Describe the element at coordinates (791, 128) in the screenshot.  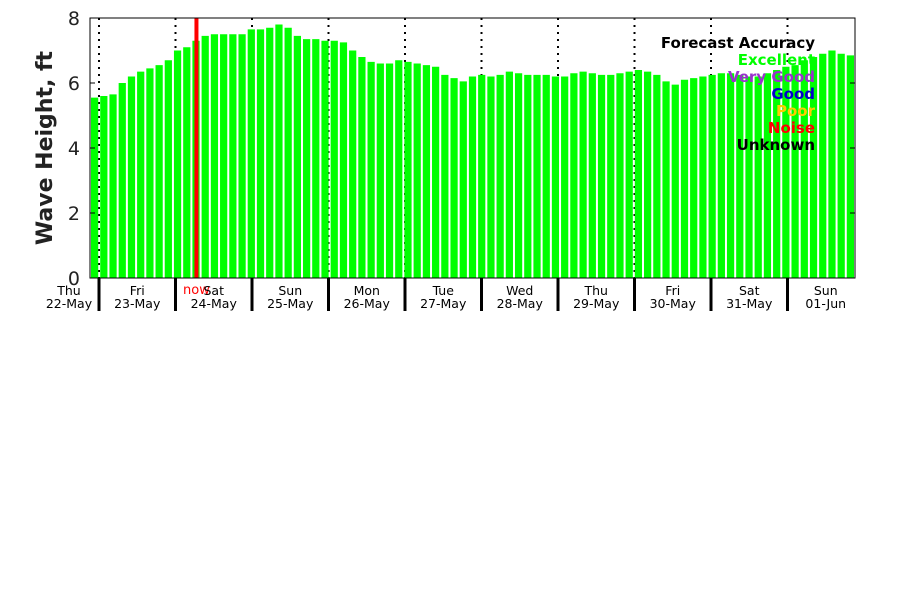
I see `legend-item-noise: Noise` at that location.